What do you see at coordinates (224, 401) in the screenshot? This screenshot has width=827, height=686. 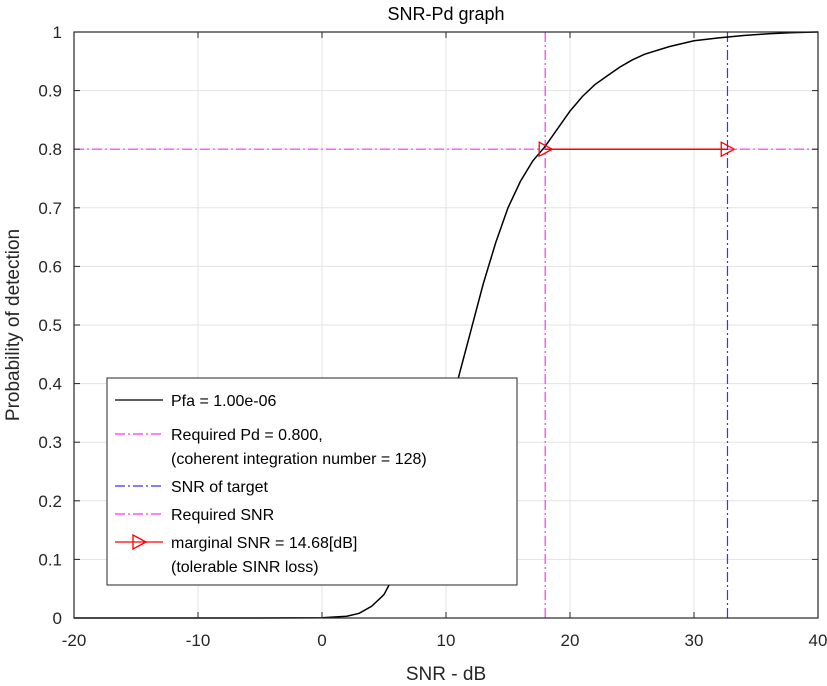 I see `legend-label-pfa: Pfa = 1.00e-06` at bounding box center [224, 401].